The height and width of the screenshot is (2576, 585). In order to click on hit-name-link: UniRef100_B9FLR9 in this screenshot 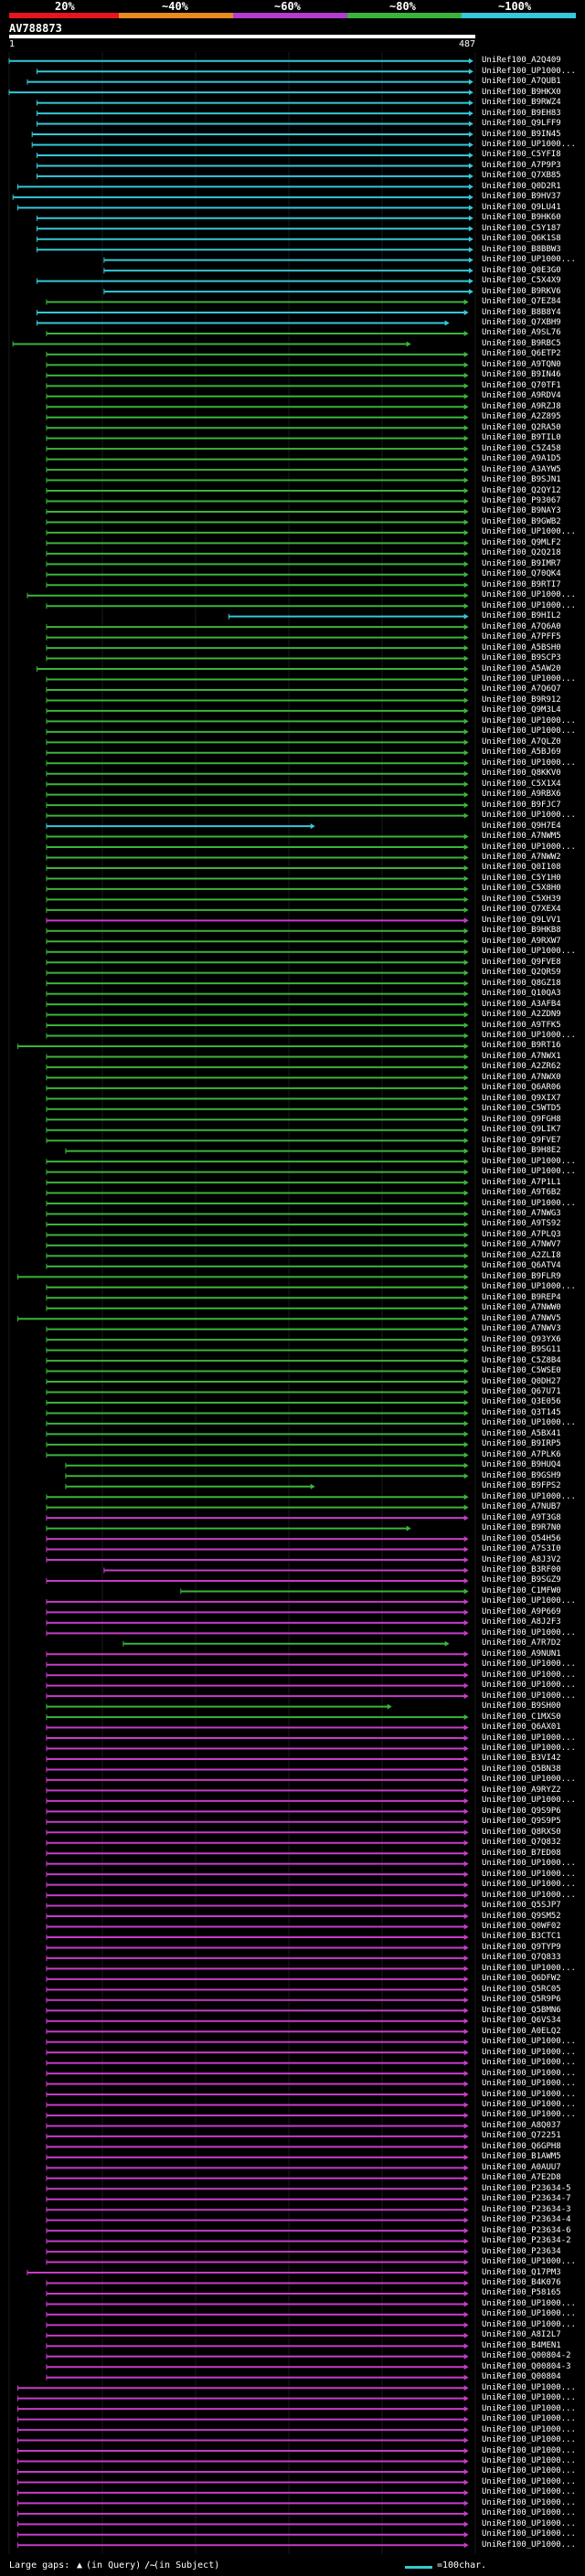, I will do `click(521, 1276)`.